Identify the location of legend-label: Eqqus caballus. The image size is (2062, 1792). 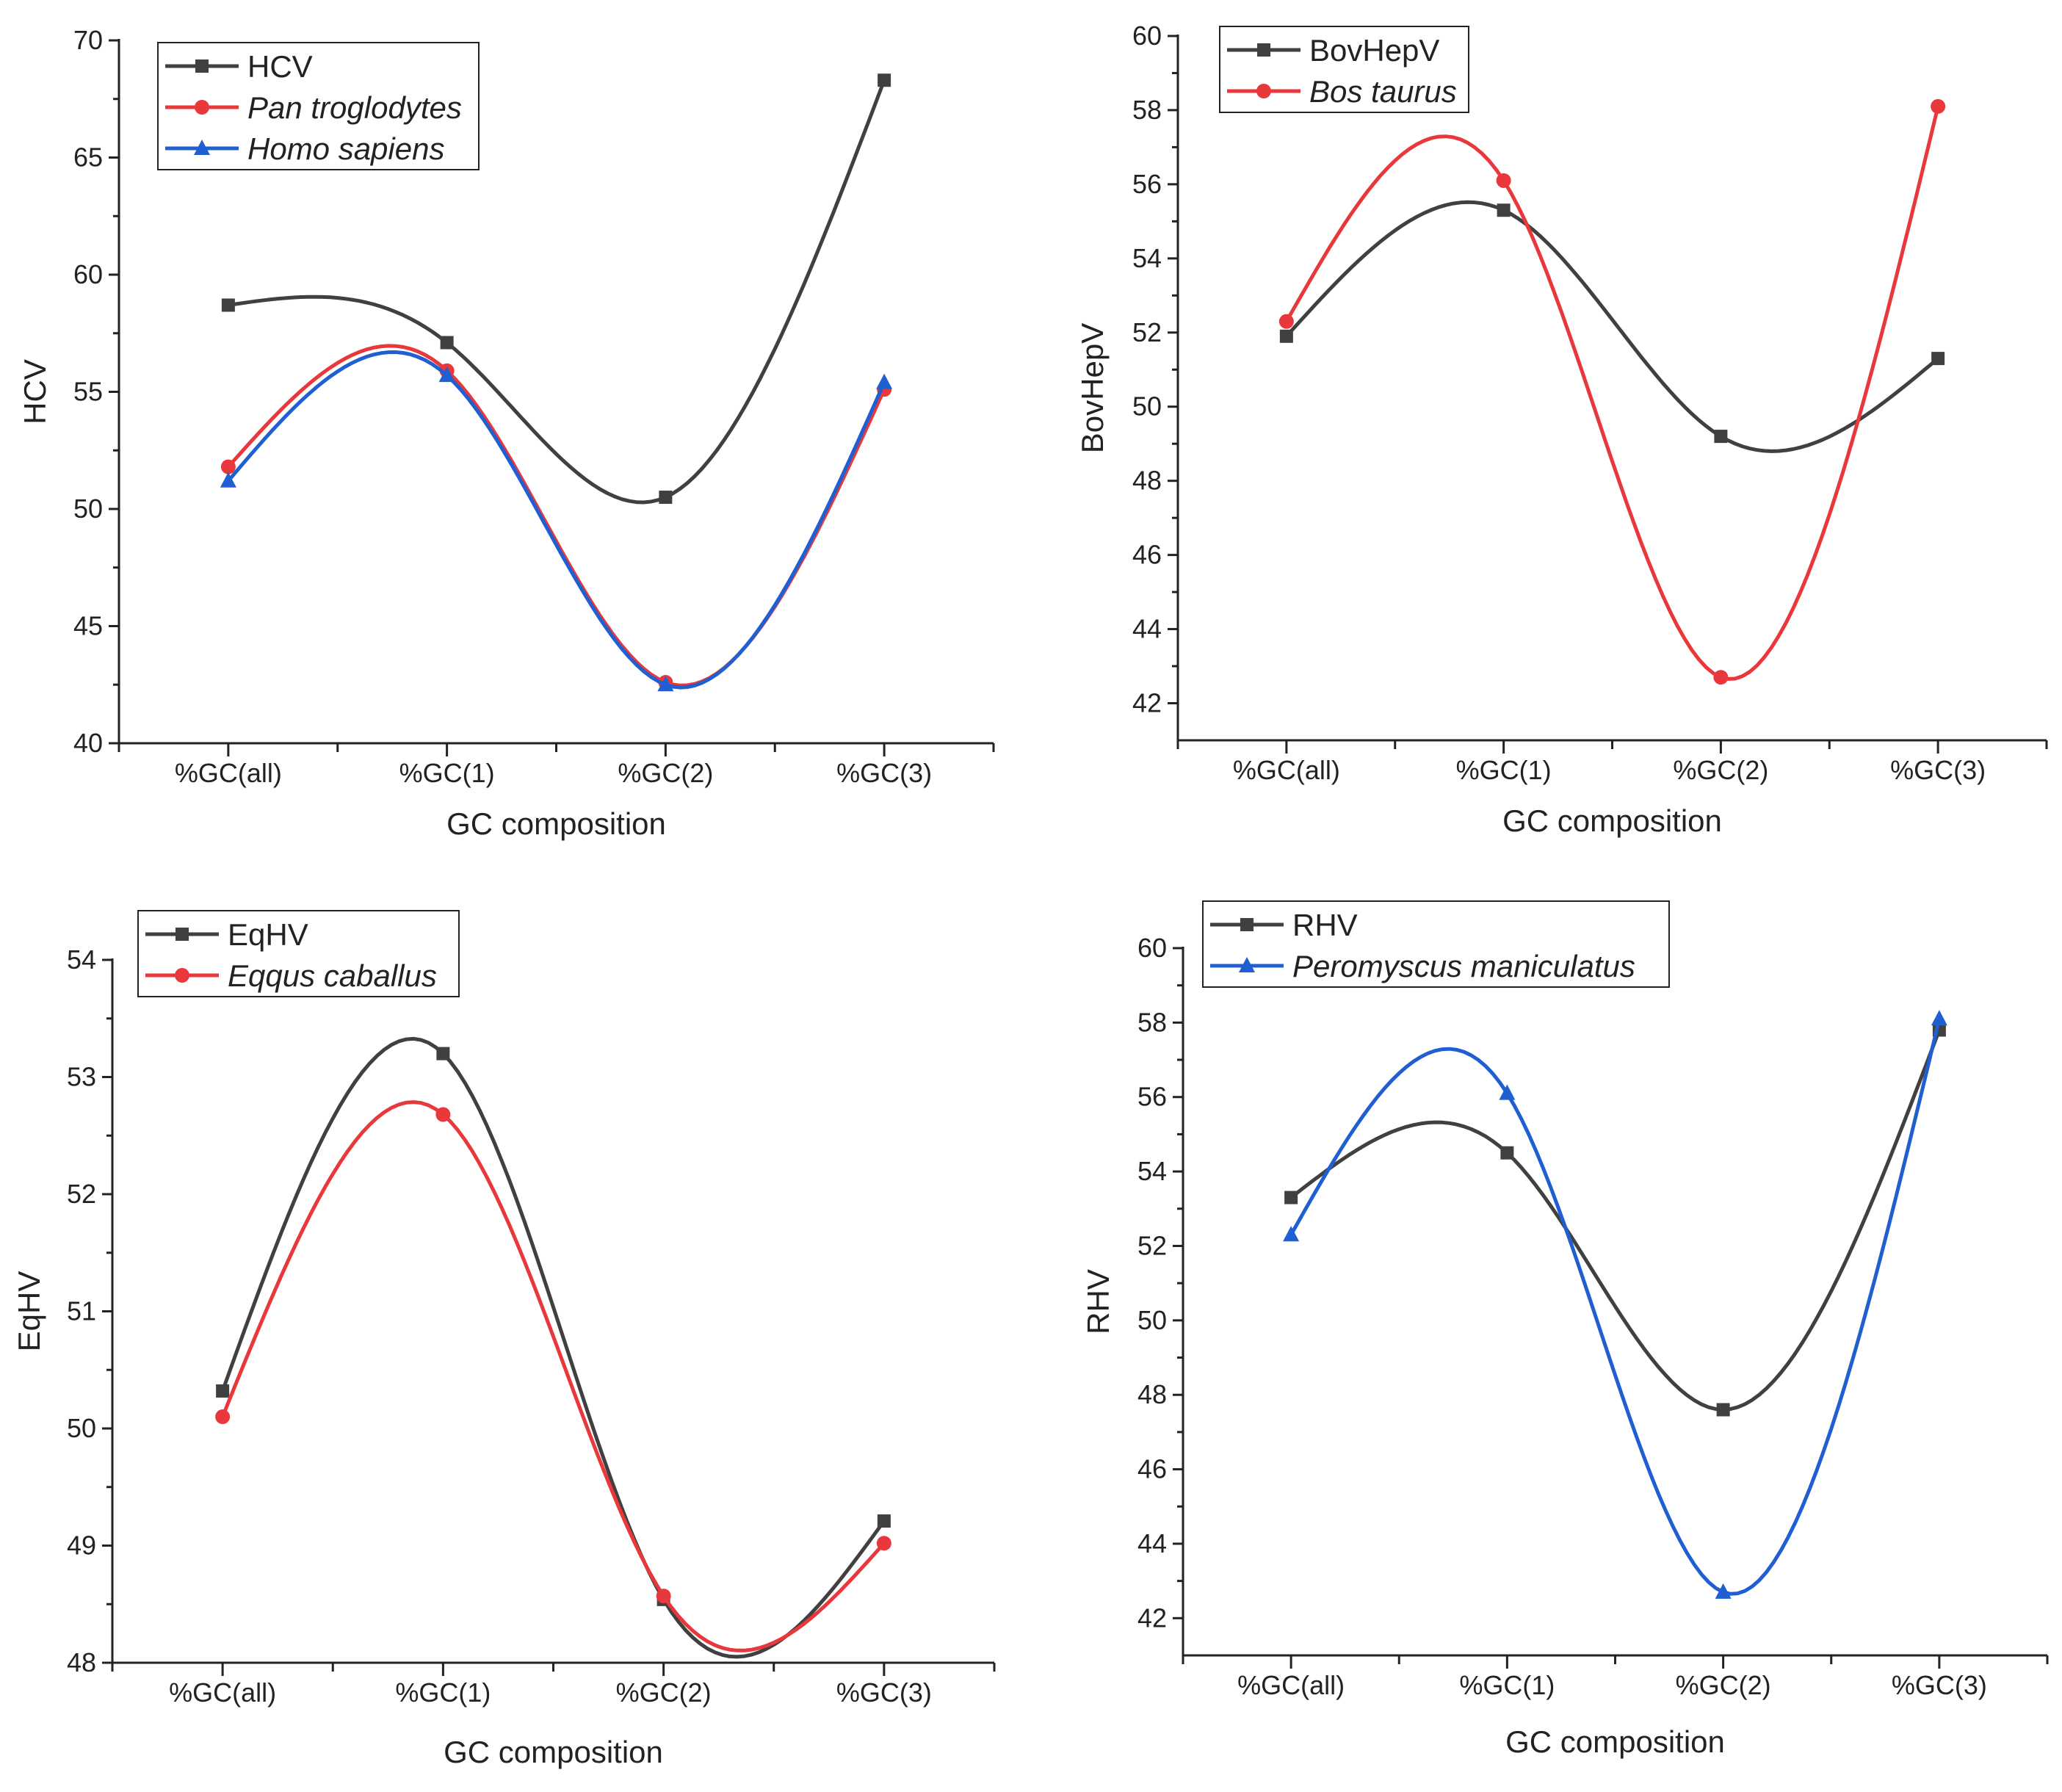
(332, 975).